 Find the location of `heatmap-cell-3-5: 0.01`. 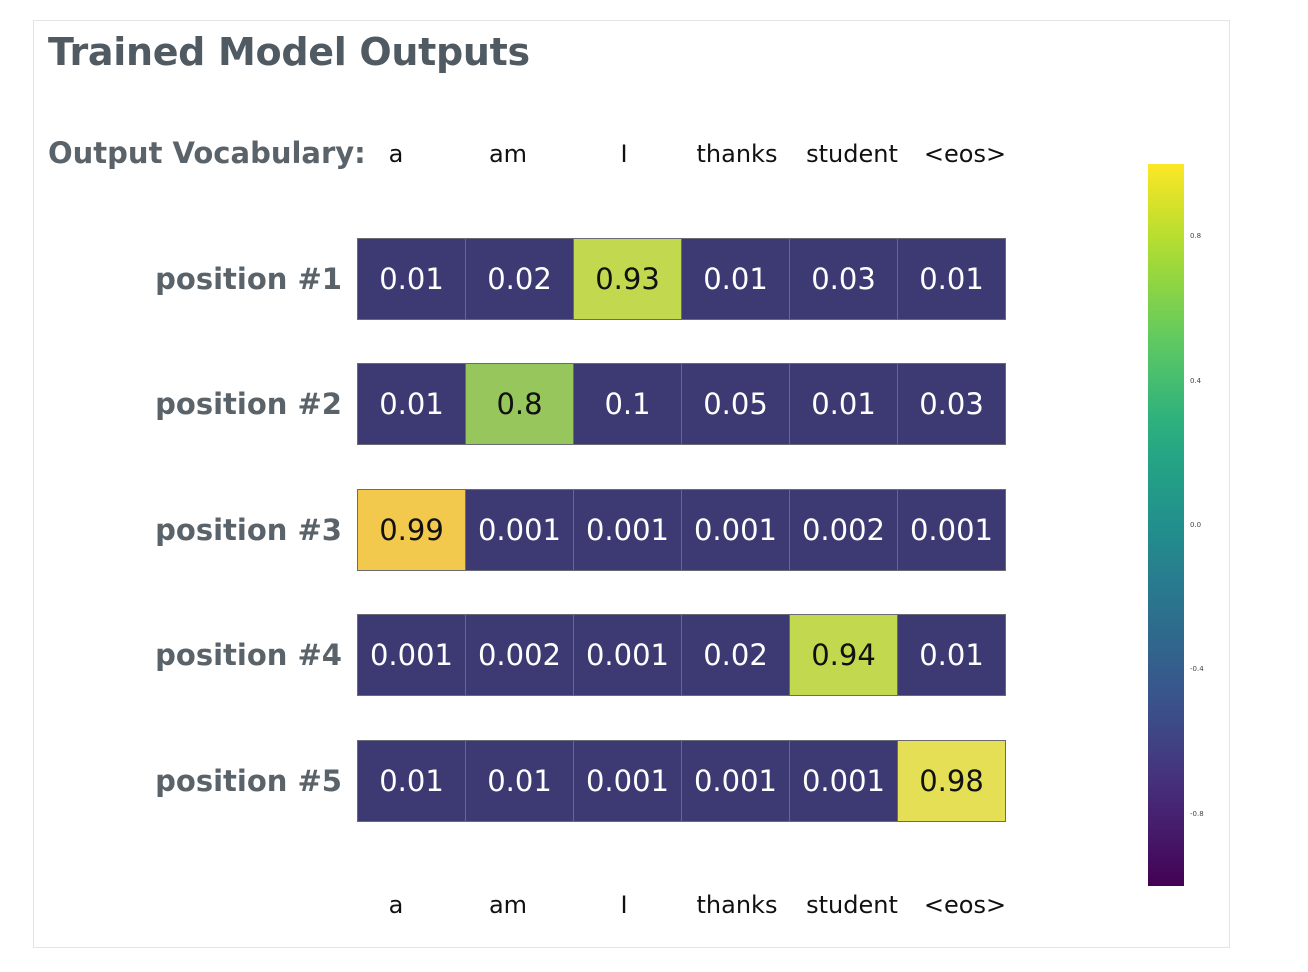

heatmap-cell-3-5: 0.01 is located at coordinates (951, 655).